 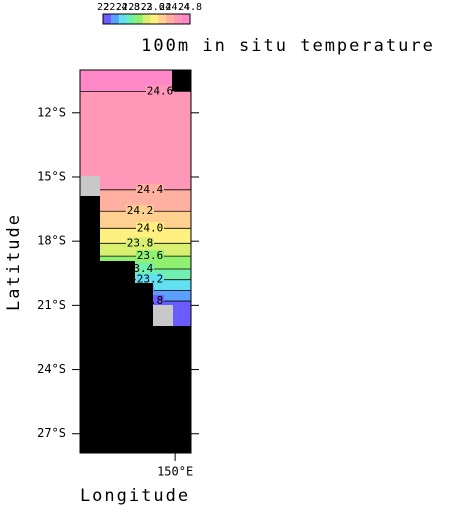 I want to click on colorbar-tick-label: 22.4, so click(x=115, y=7).